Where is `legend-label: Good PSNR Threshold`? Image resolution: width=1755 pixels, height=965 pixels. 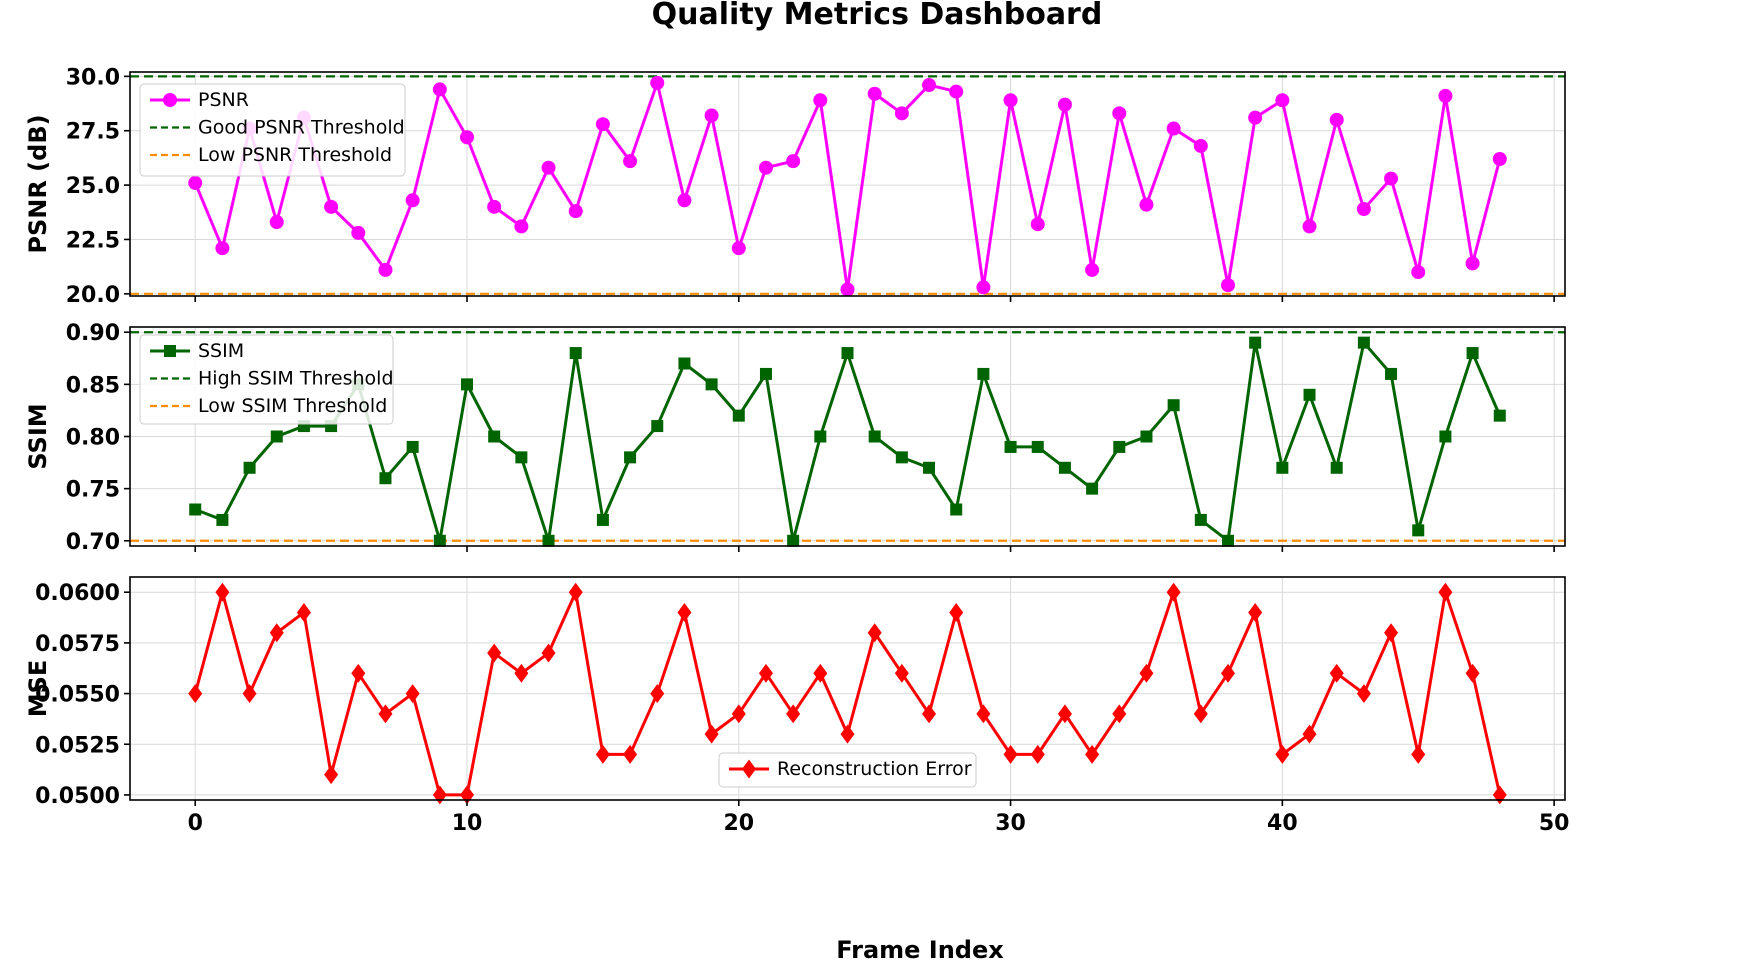
legend-label: Good PSNR Threshold is located at coordinates (301, 128).